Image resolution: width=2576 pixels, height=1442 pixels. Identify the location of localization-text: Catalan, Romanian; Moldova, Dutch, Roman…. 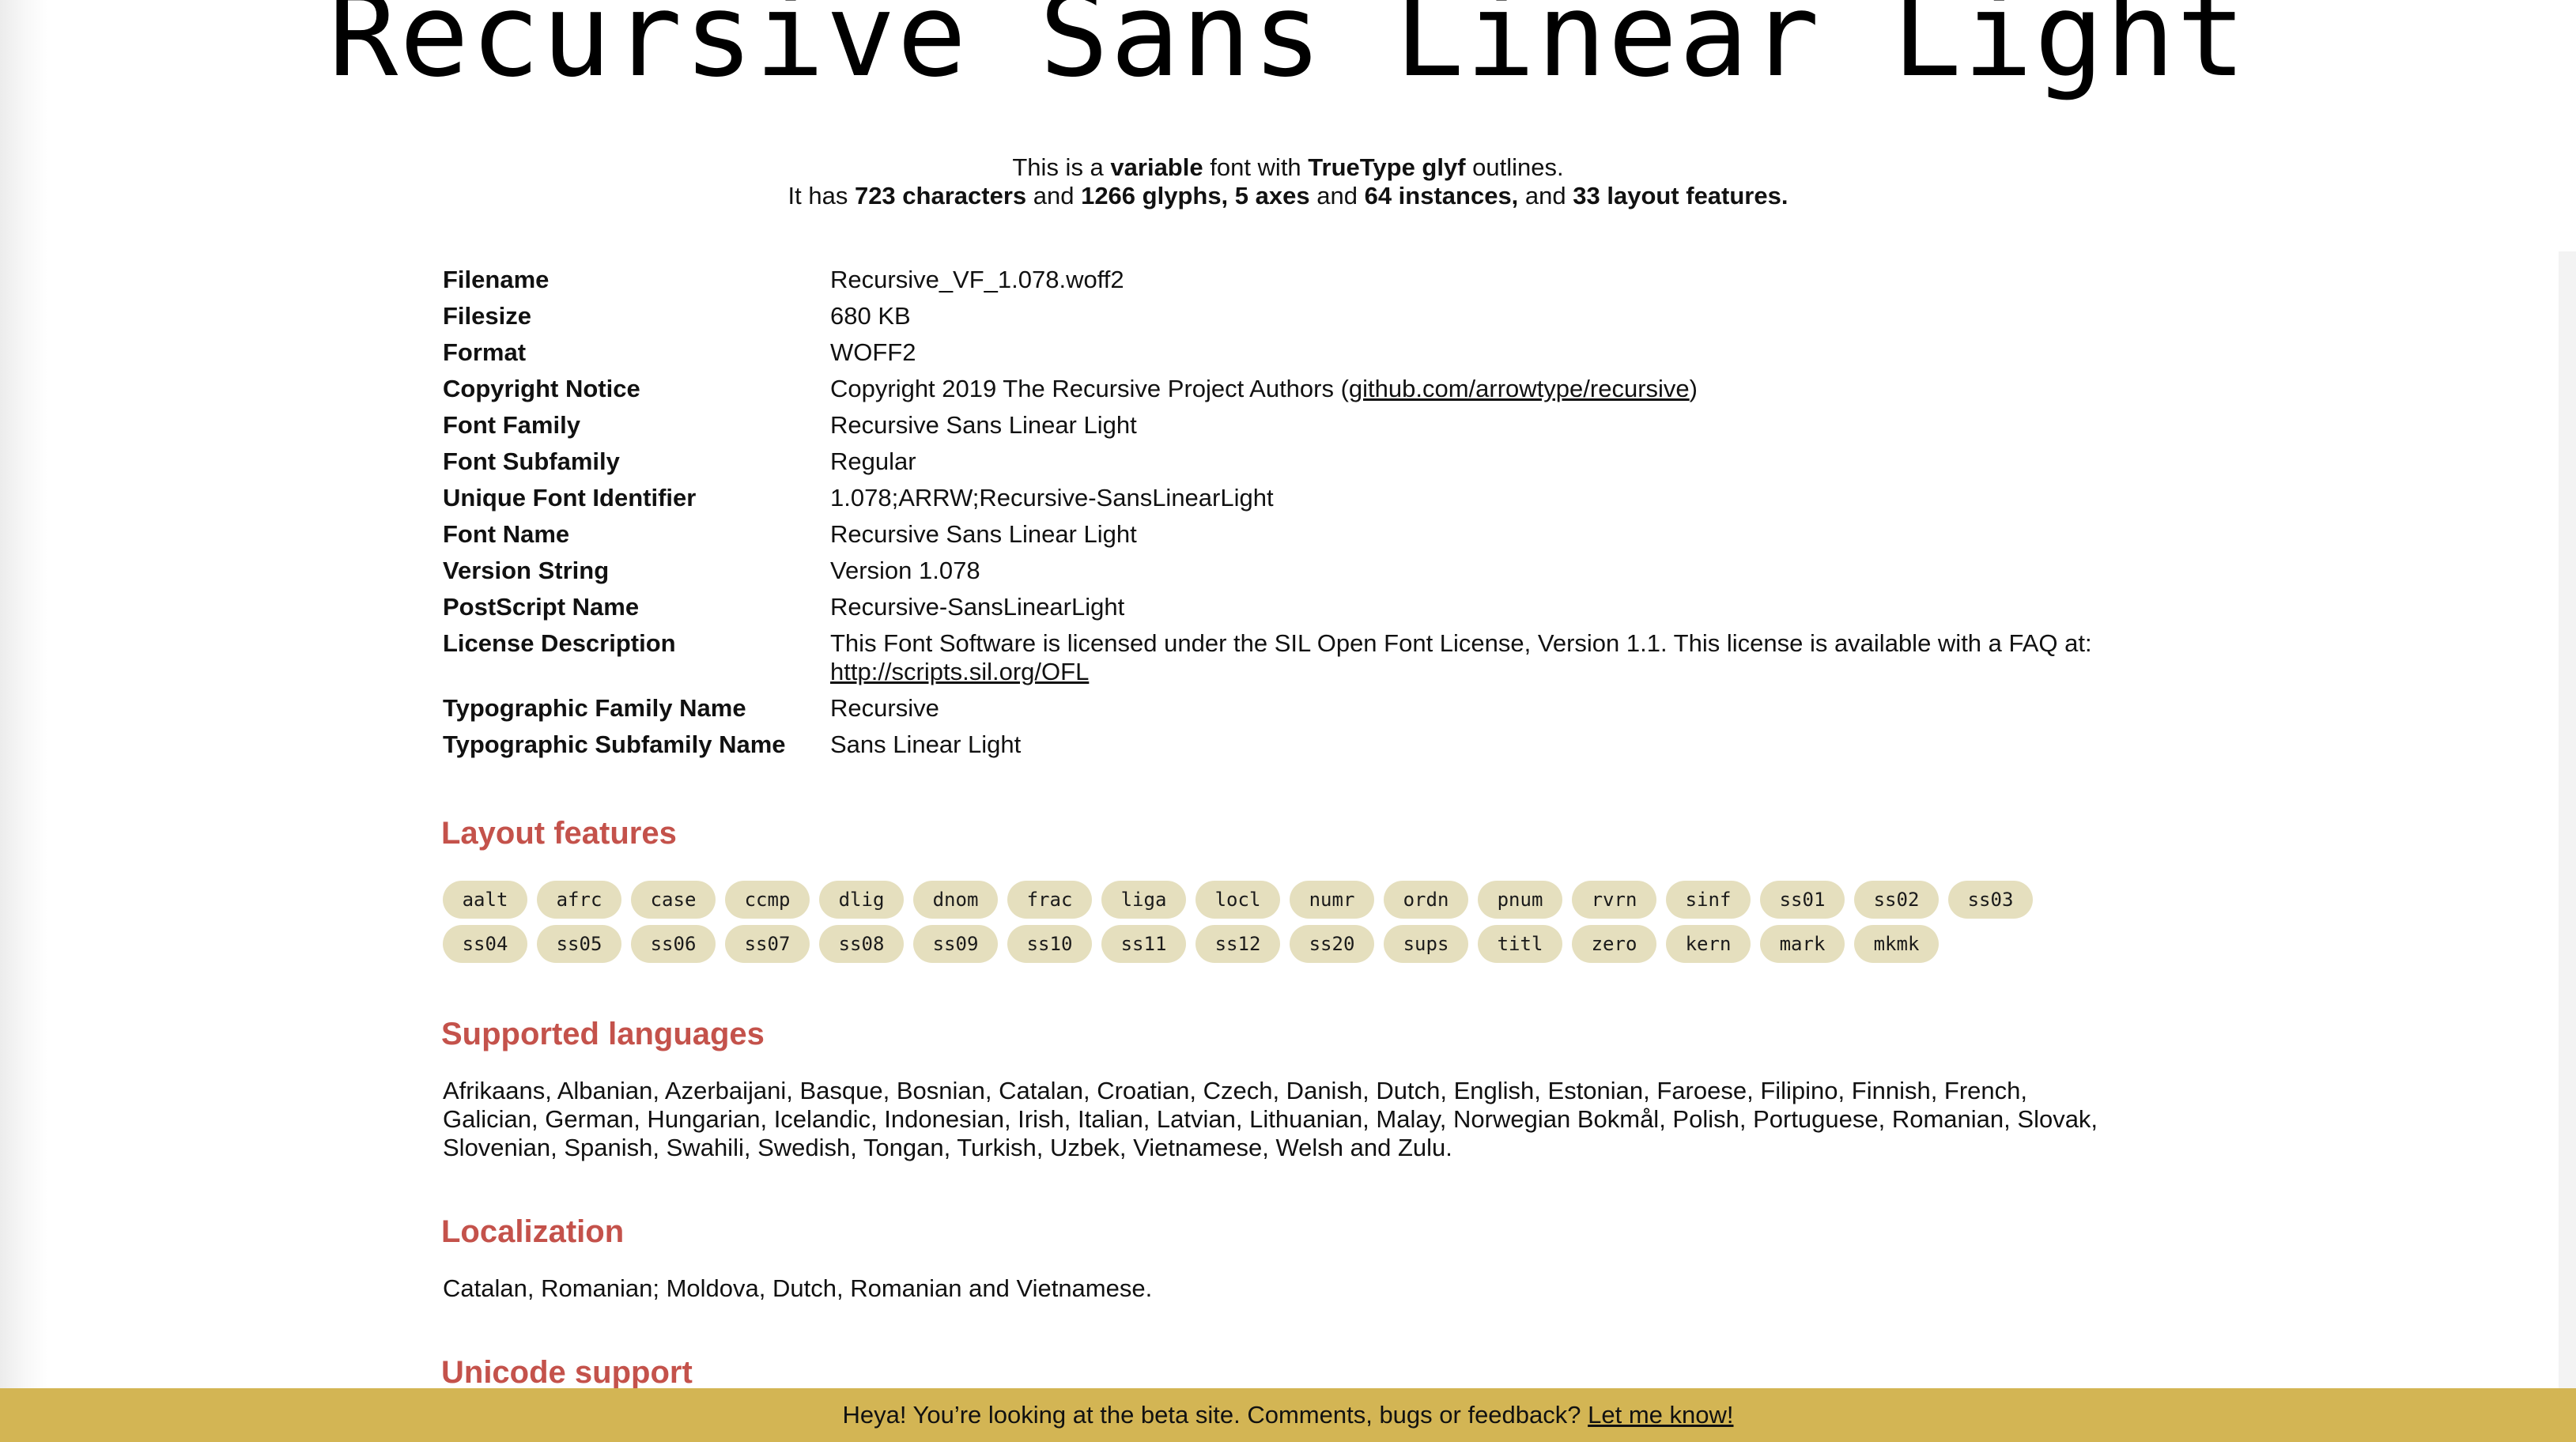
(798, 1288).